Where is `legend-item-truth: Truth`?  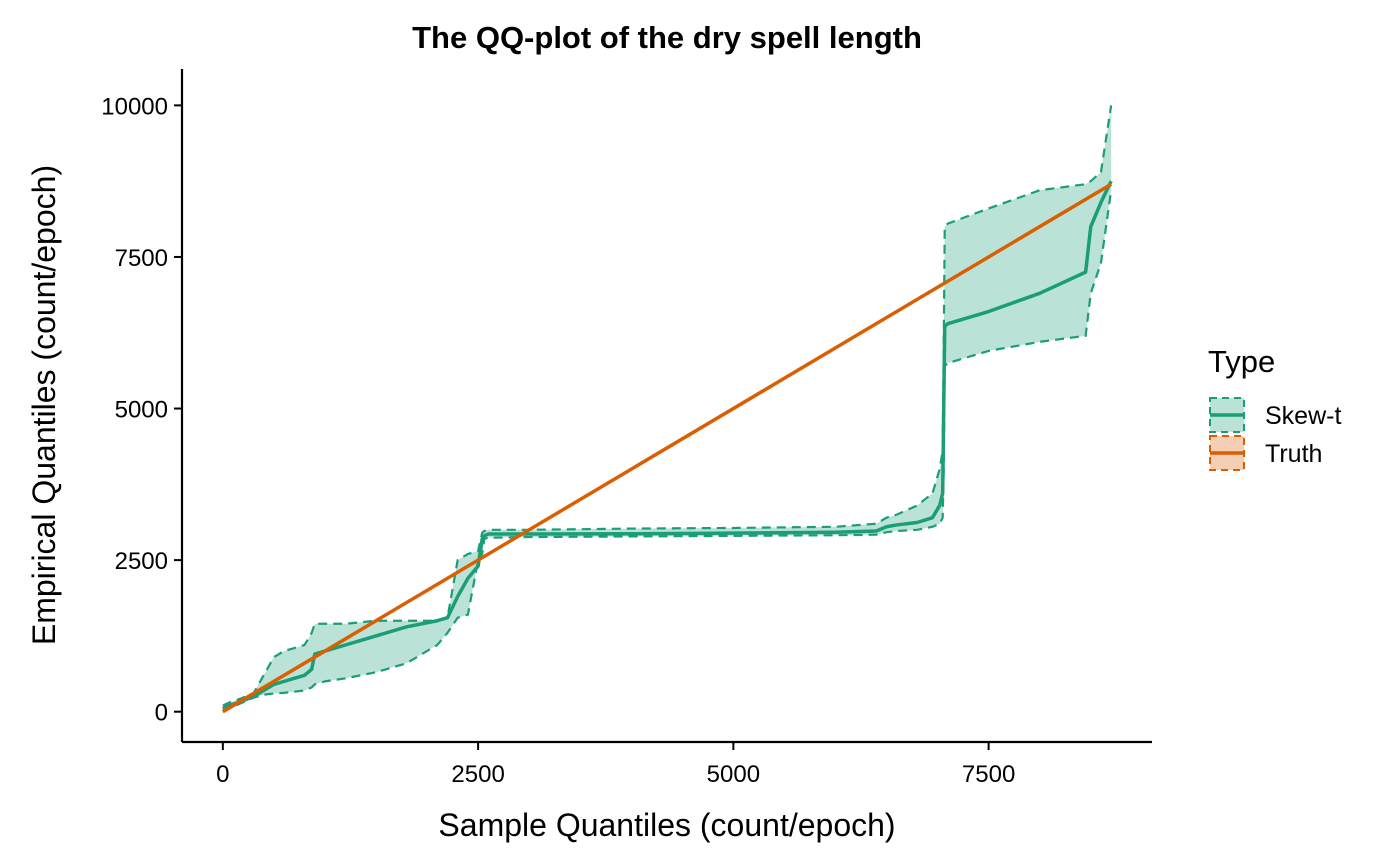
legend-item-truth: Truth is located at coordinates (1265, 453).